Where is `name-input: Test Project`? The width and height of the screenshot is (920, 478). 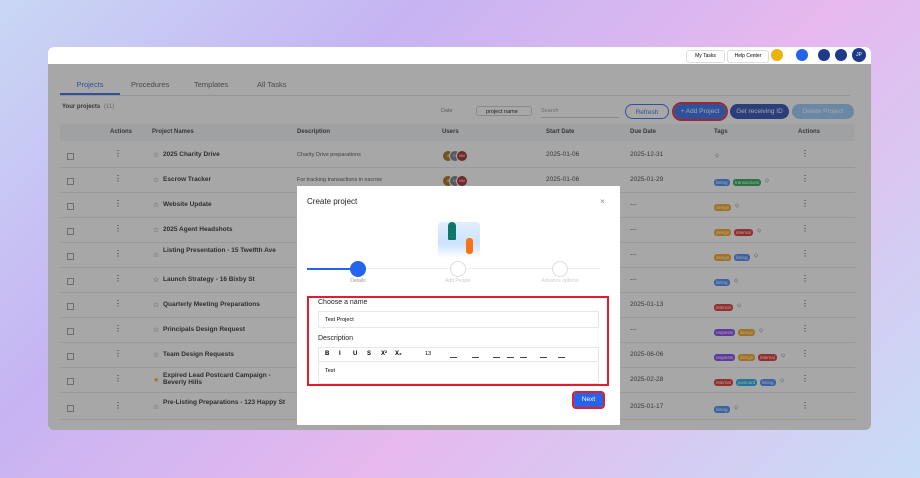
name-input: Test Project is located at coordinates (458, 319).